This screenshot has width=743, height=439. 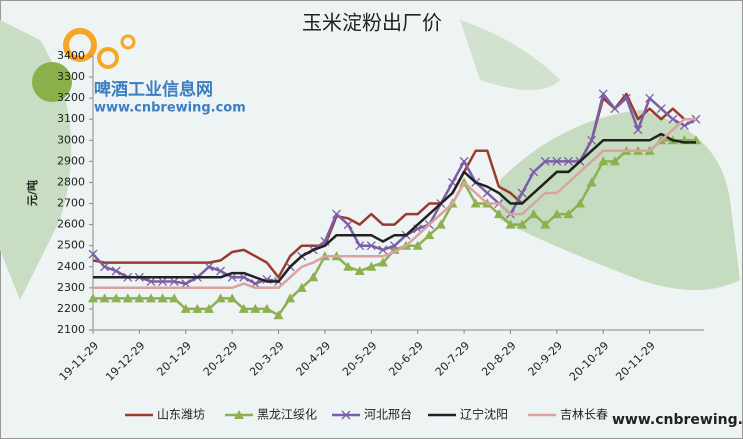 What do you see at coordinates (153, 89) in the screenshot?
I see `watermark: 啤酒工业信息网` at bounding box center [153, 89].